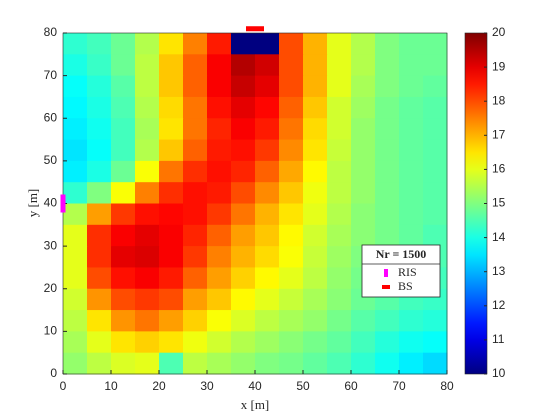 Image resolution: width=560 pixels, height=420 pixels. What do you see at coordinates (111, 386) in the screenshot?
I see `x-tick-label: 10` at bounding box center [111, 386].